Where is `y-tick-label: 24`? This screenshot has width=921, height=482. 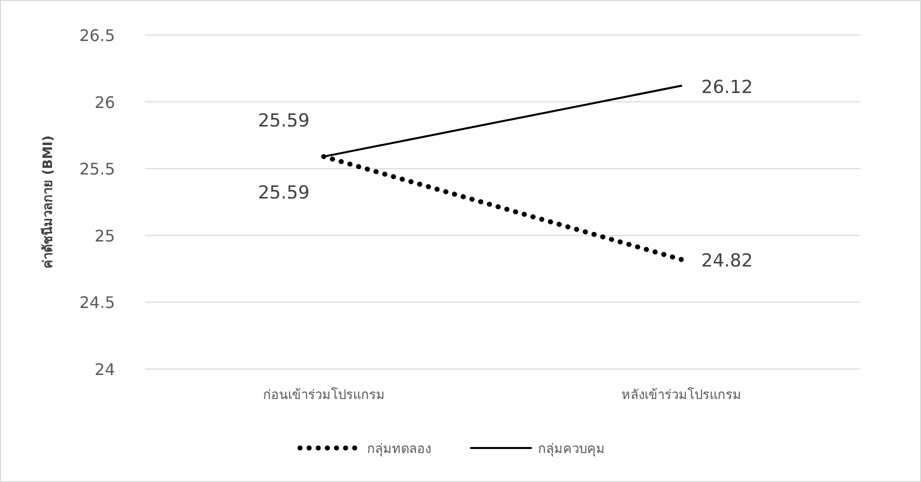
y-tick-label: 24 is located at coordinates (104, 369).